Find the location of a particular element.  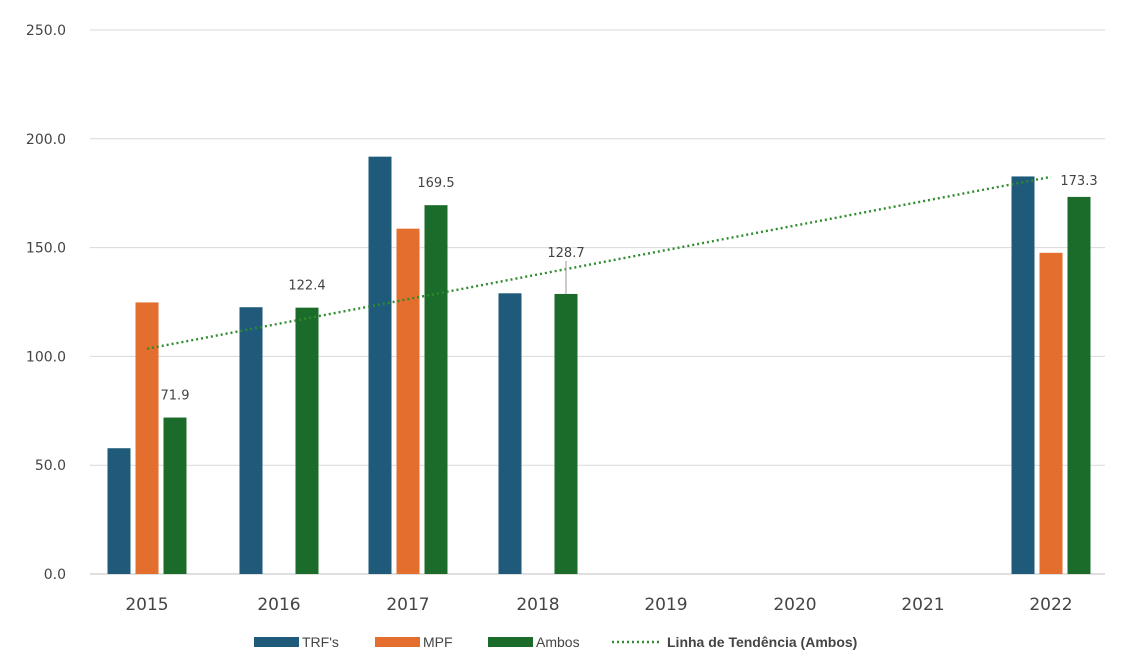

legend-ambos-label: Ambos is located at coordinates (558, 642).